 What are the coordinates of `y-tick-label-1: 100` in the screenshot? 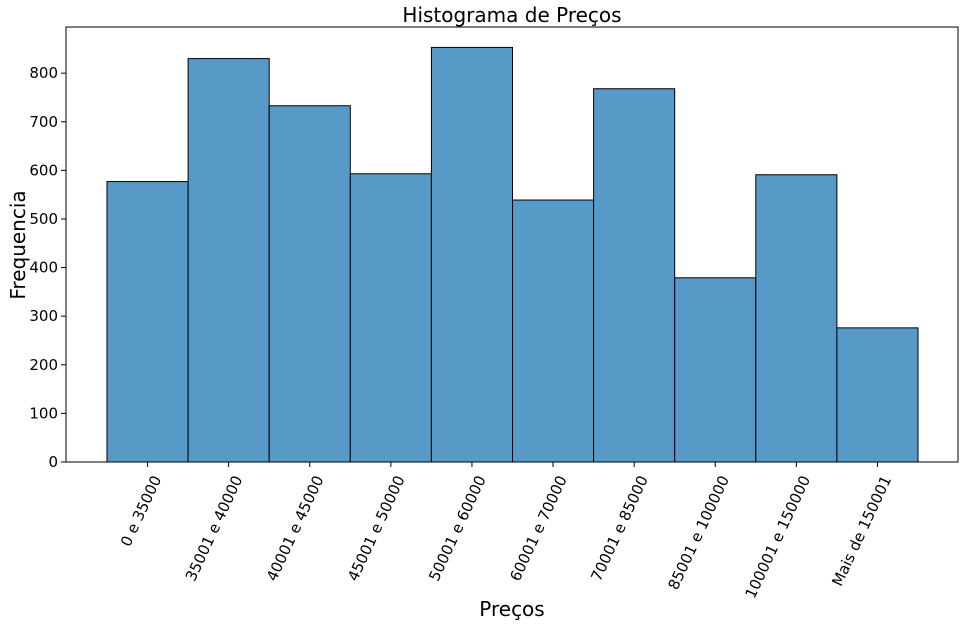 It's located at (43, 413).